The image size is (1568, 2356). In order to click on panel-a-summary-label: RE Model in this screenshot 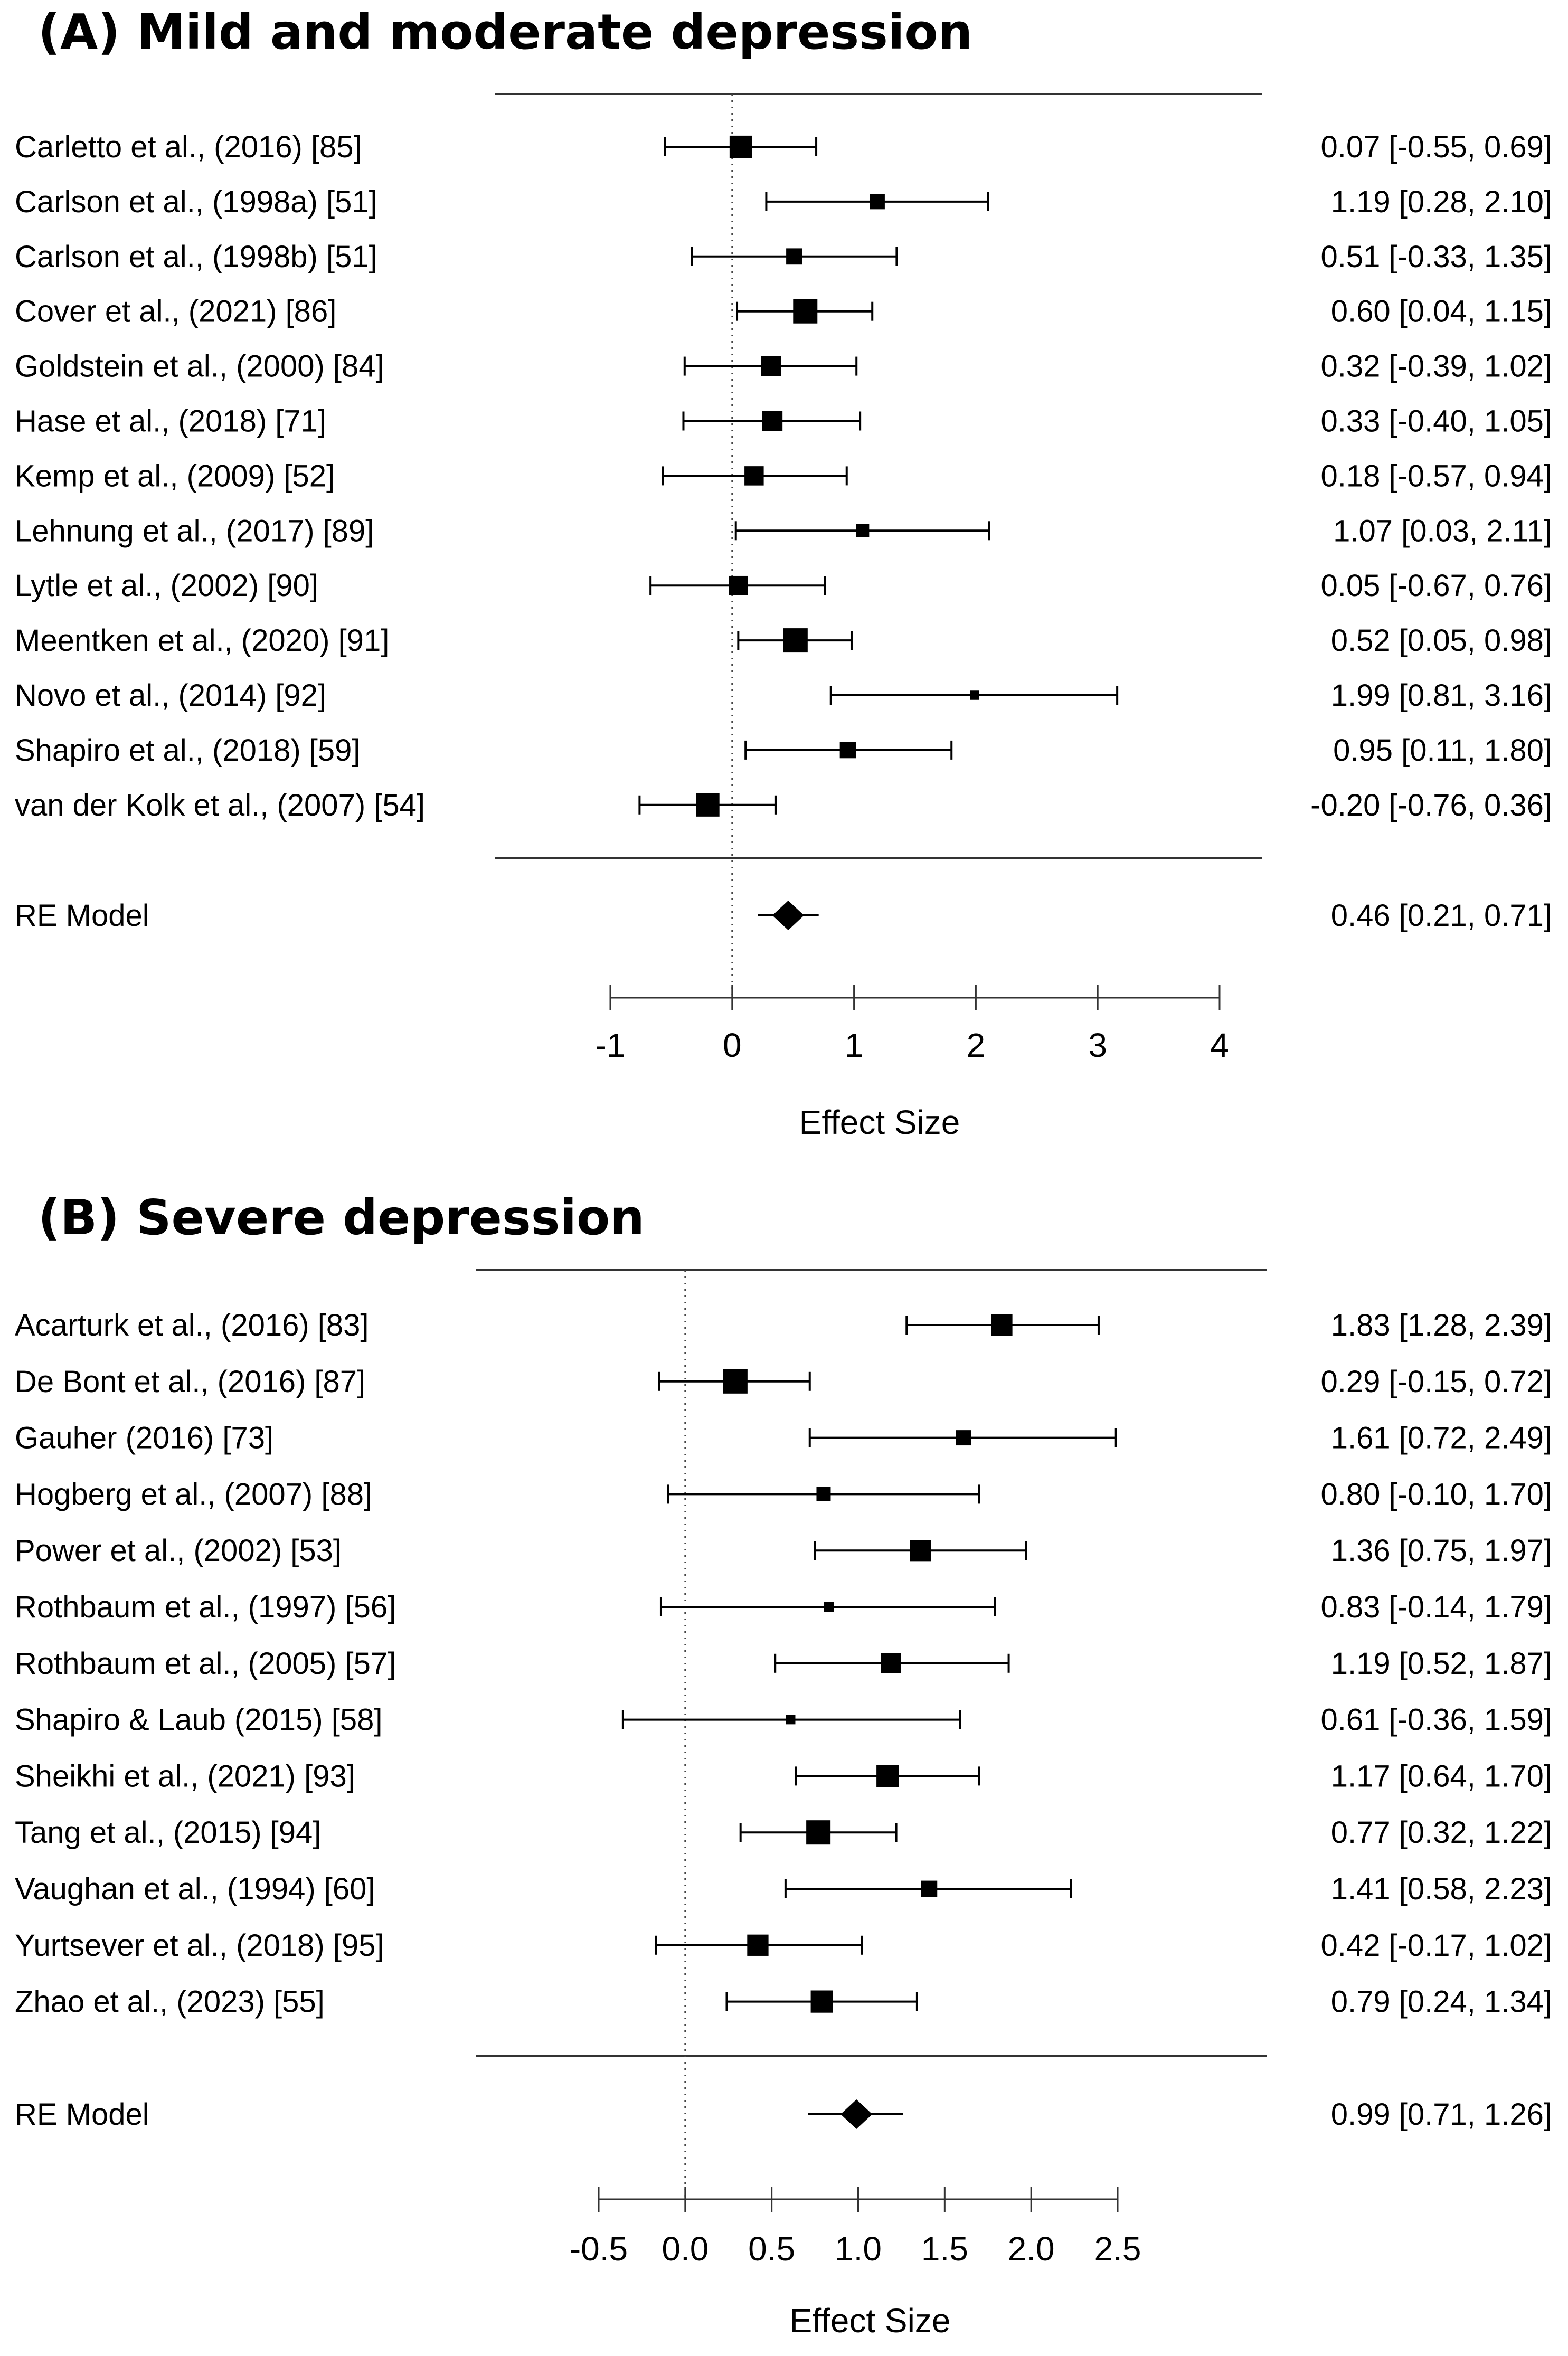, I will do `click(82, 915)`.